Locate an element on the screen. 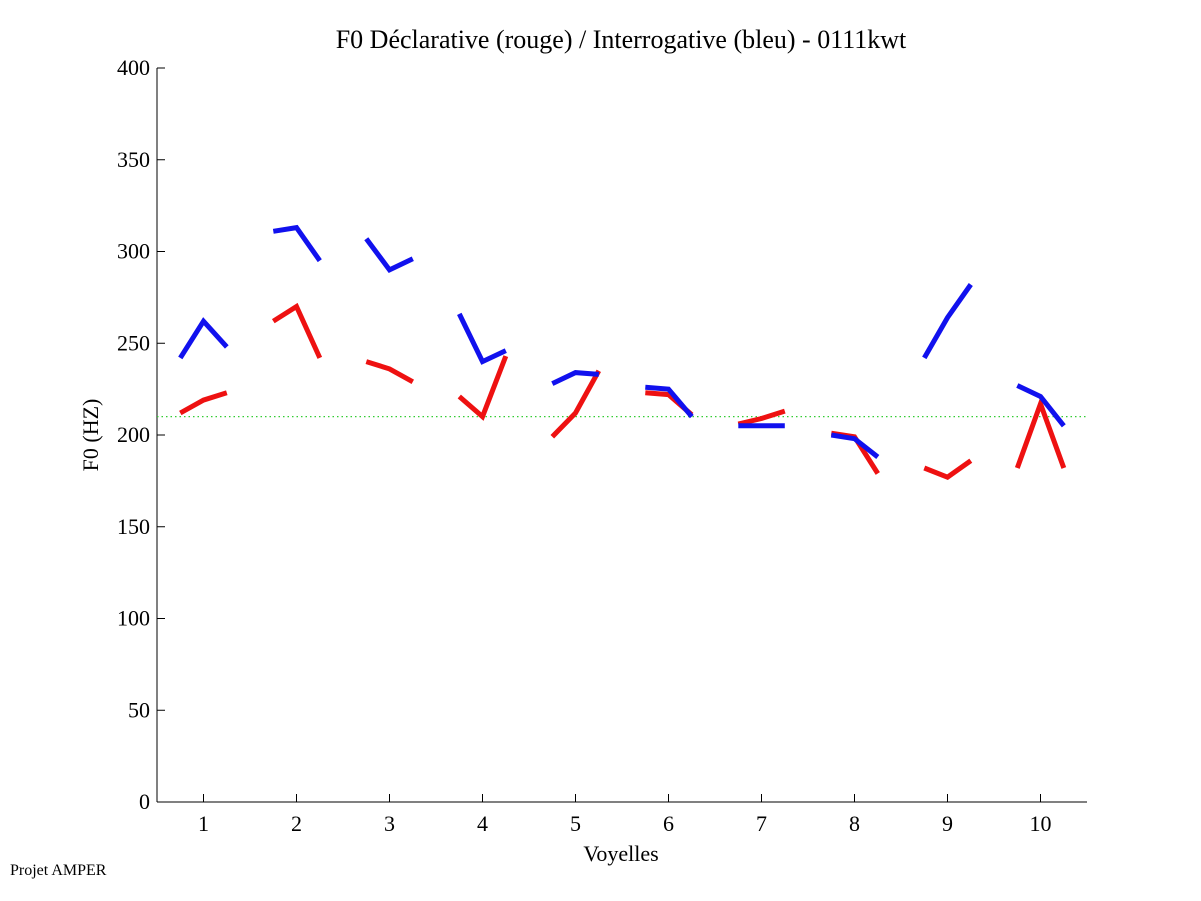 Image resolution: width=1201 pixels, height=901 pixels. x-tick-label: 4 is located at coordinates (482, 823).